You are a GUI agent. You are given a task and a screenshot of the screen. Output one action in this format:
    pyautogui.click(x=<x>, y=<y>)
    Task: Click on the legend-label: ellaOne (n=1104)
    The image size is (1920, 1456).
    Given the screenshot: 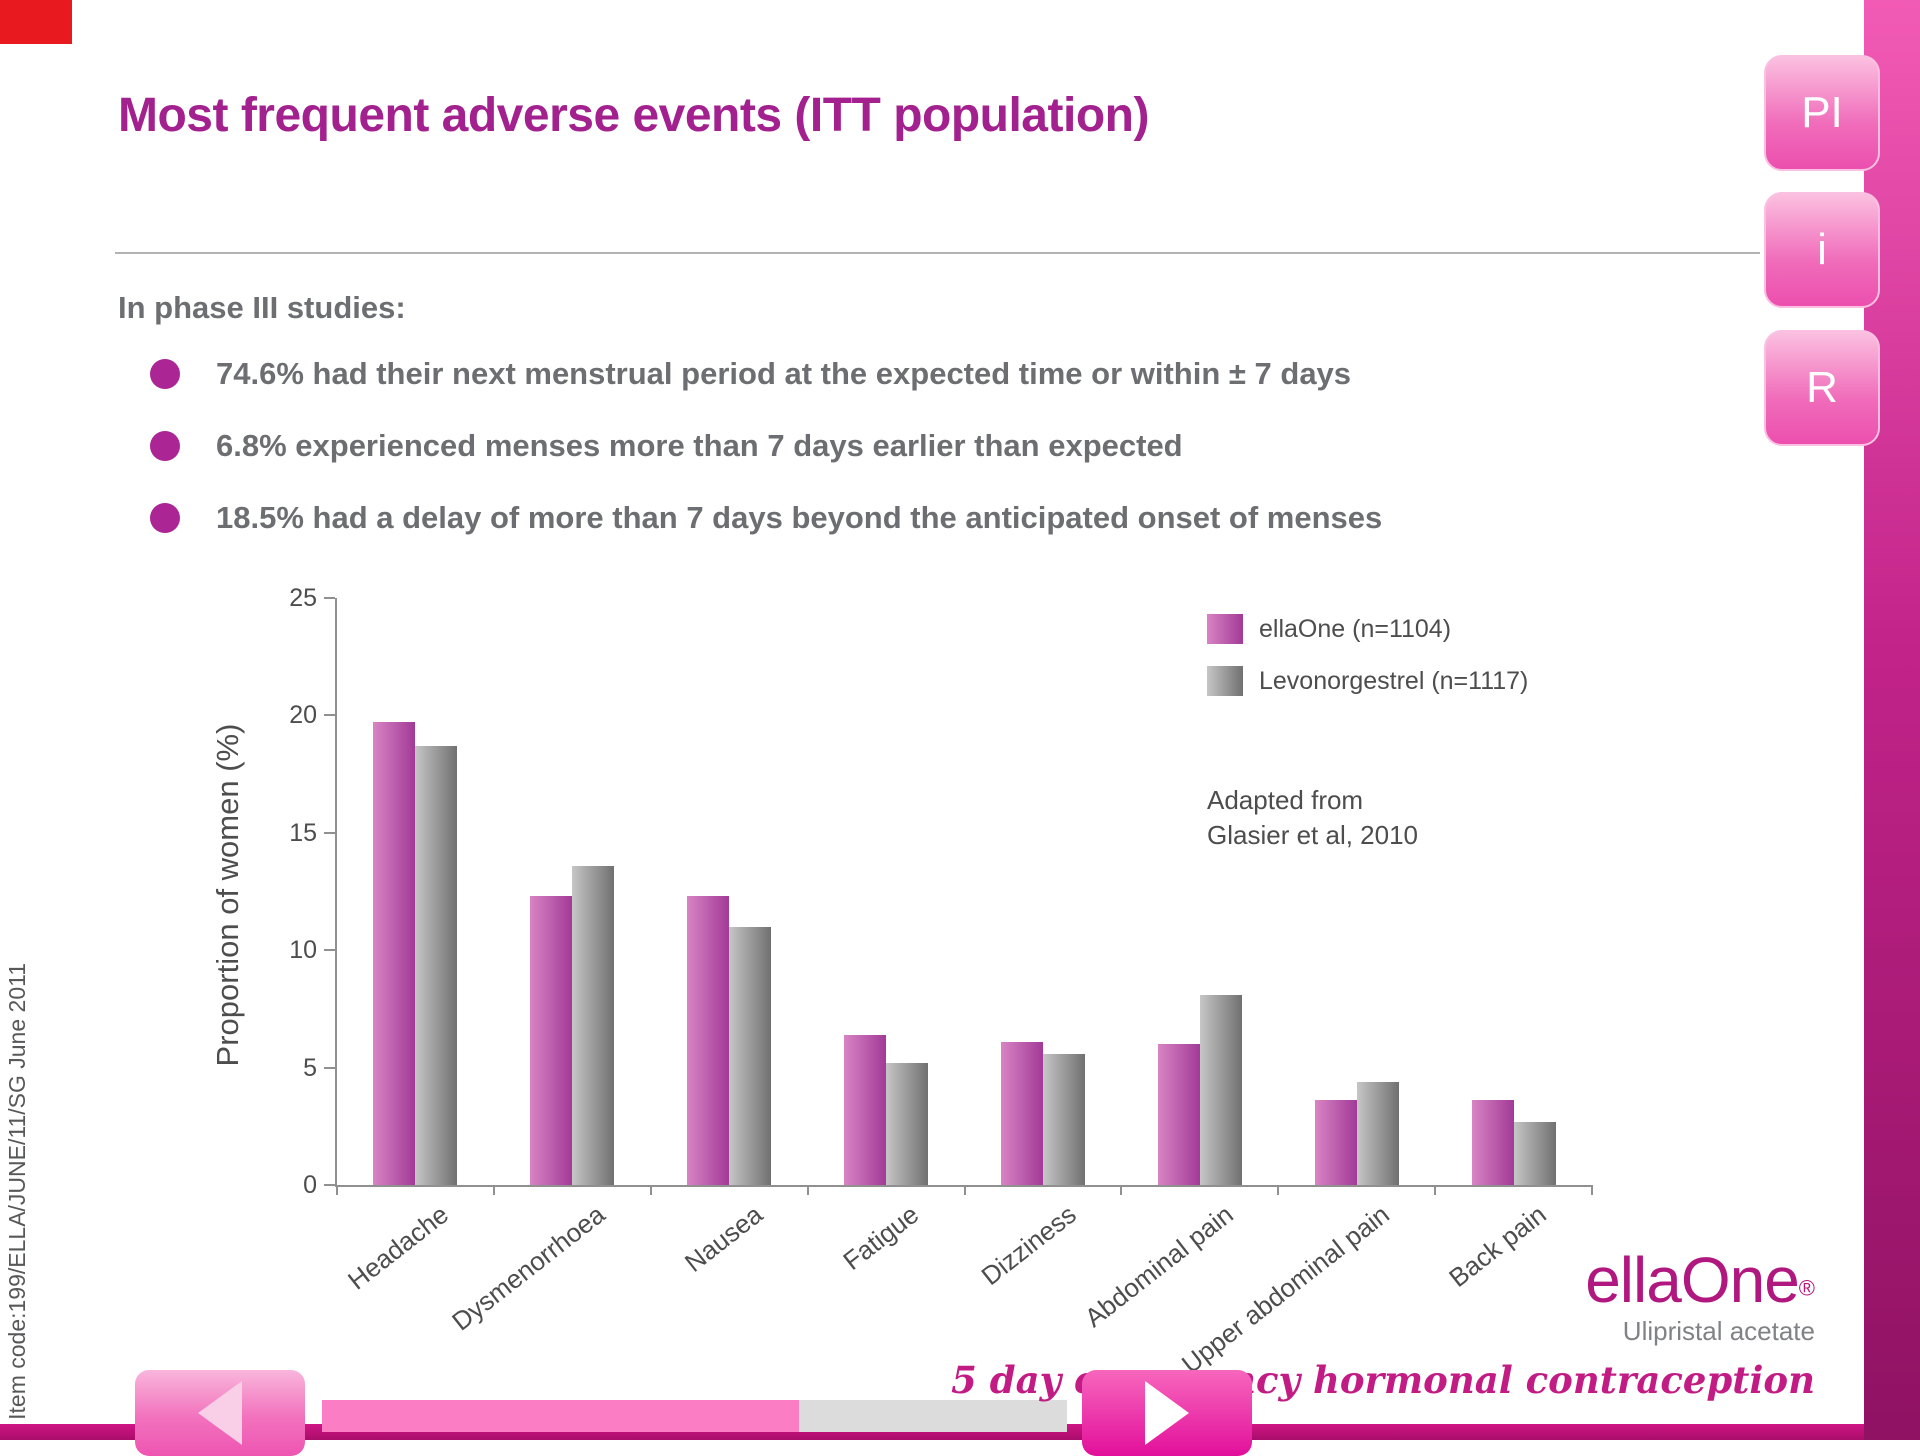 What is the action you would take?
    pyautogui.click(x=1355, y=628)
    